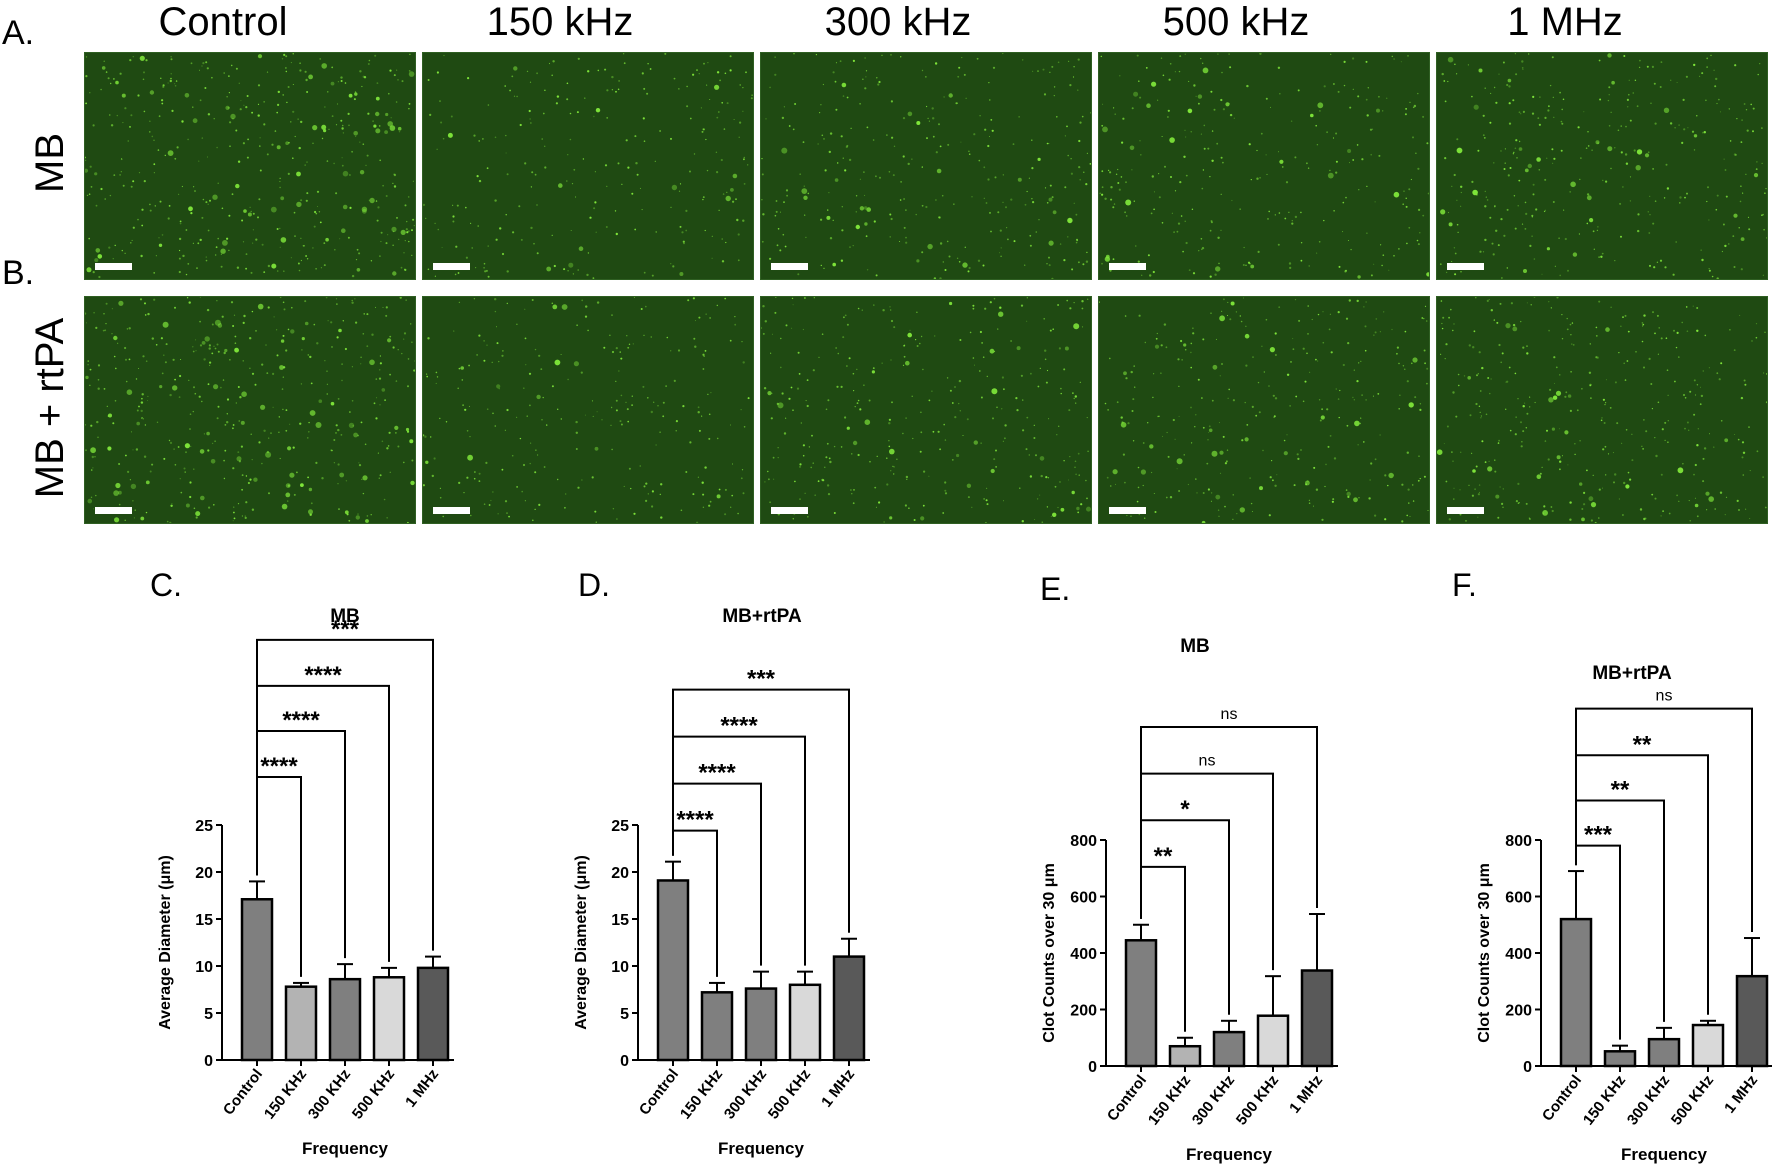  What do you see at coordinates (18, 273) in the screenshot?
I see `panel-label-b: B.` at bounding box center [18, 273].